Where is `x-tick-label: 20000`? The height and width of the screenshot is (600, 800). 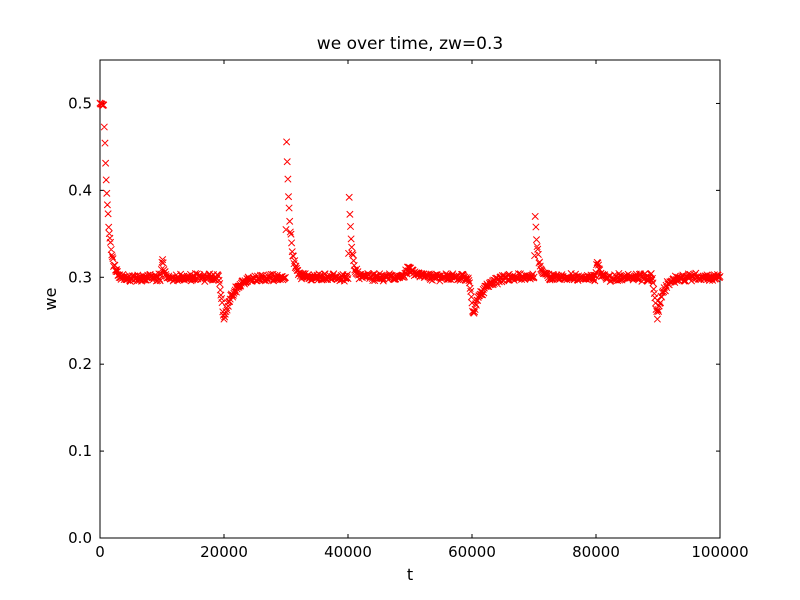
x-tick-label: 20000 is located at coordinates (224, 552).